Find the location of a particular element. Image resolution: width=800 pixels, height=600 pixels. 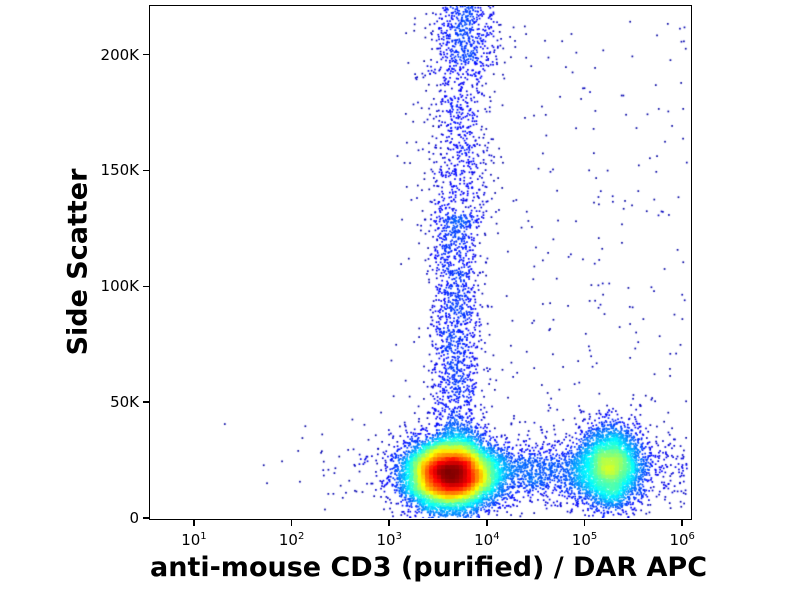

x-tick-label: 103 is located at coordinates (389, 540).